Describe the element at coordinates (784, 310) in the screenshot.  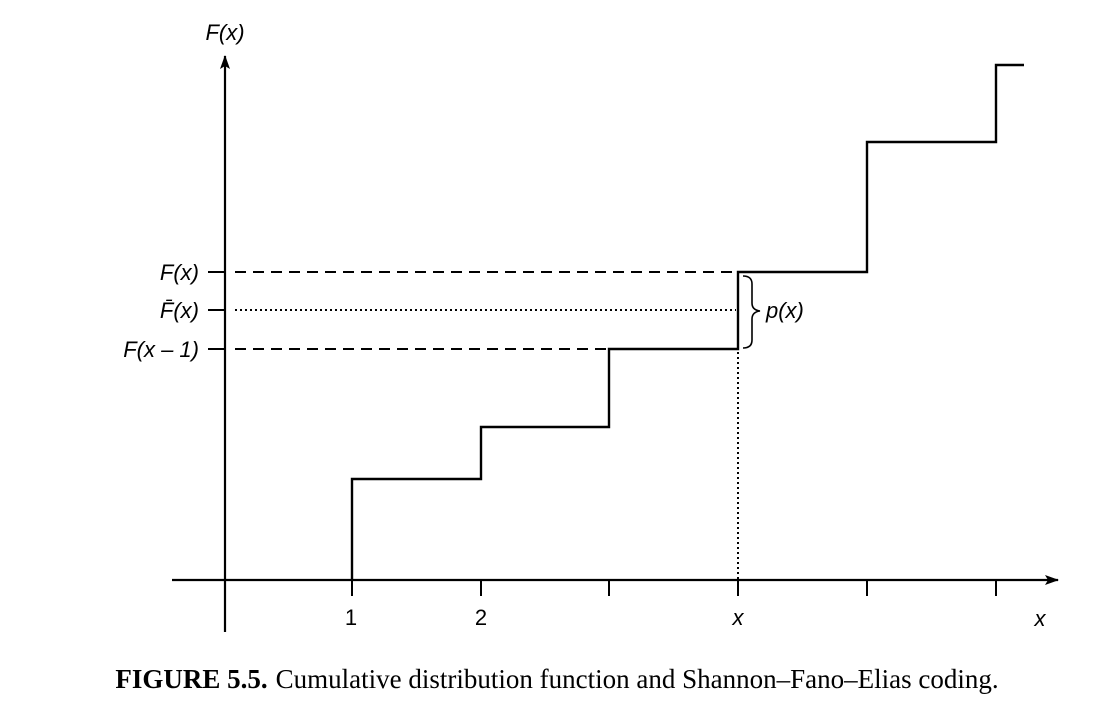
I see `p-brace-label: p(x)` at that location.